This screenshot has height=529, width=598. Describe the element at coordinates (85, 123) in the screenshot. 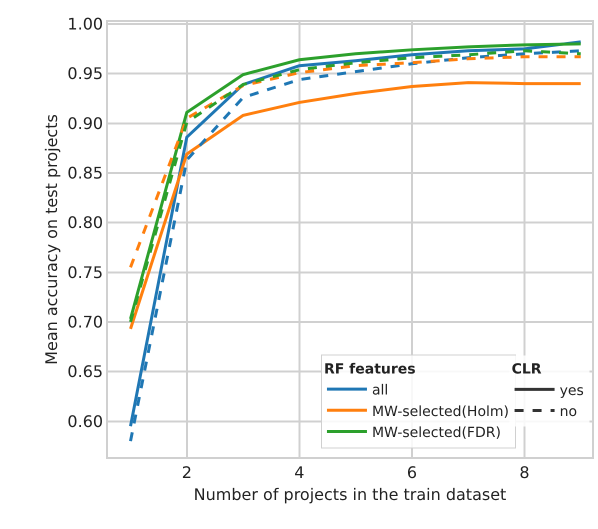

I see `y-tick-label: 0.90` at that location.